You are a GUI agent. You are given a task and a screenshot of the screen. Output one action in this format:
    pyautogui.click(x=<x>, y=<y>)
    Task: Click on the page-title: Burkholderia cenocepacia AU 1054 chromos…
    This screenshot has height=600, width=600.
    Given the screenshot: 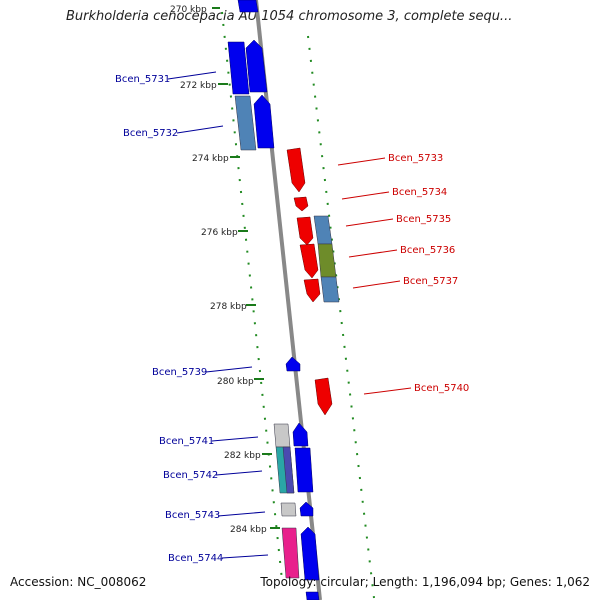 What is the action you would take?
    pyautogui.click(x=289, y=16)
    